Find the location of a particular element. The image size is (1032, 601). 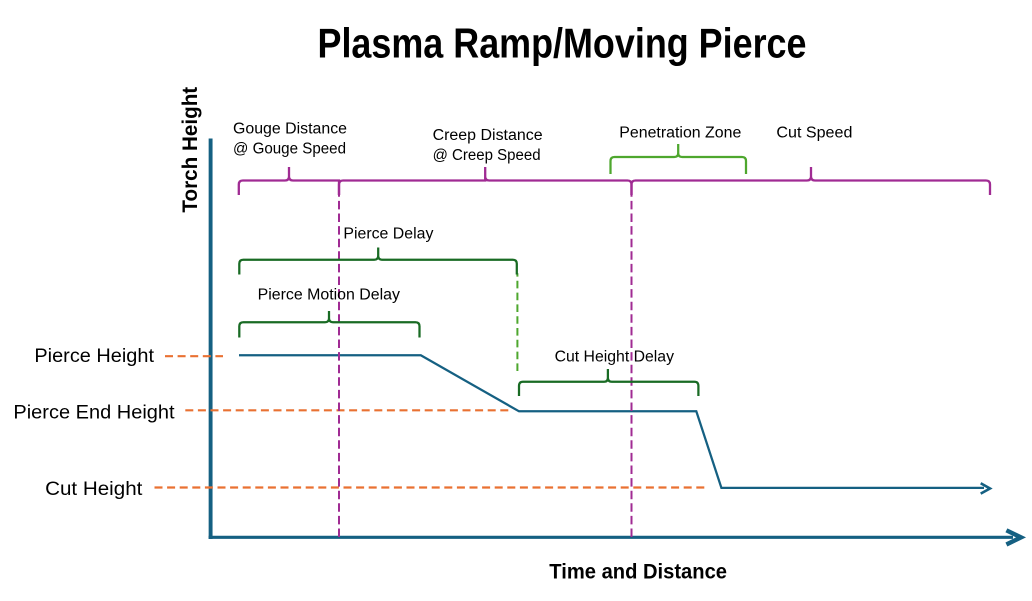

svg-text: Gouge Distance is located at coordinates (290, 128).